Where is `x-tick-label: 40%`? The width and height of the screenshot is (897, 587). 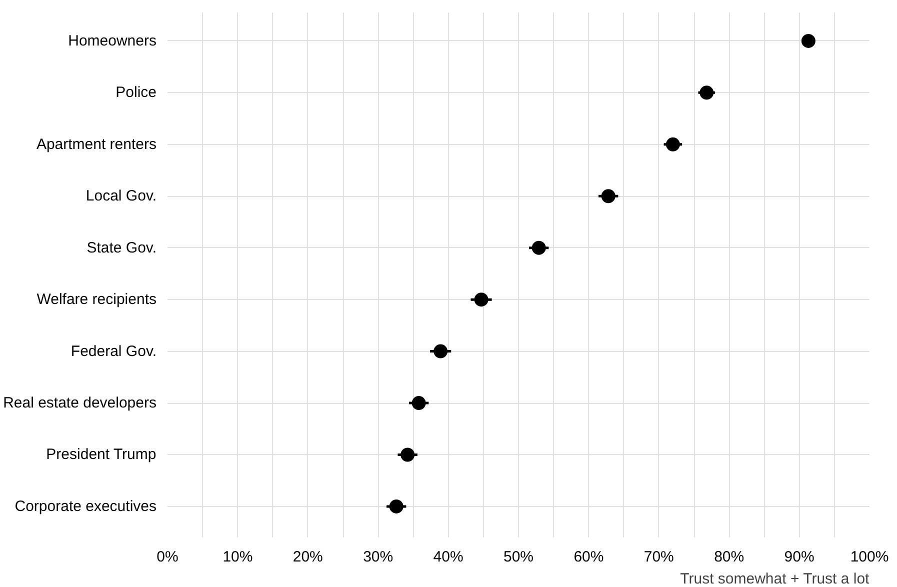 x-tick-label: 40% is located at coordinates (448, 557).